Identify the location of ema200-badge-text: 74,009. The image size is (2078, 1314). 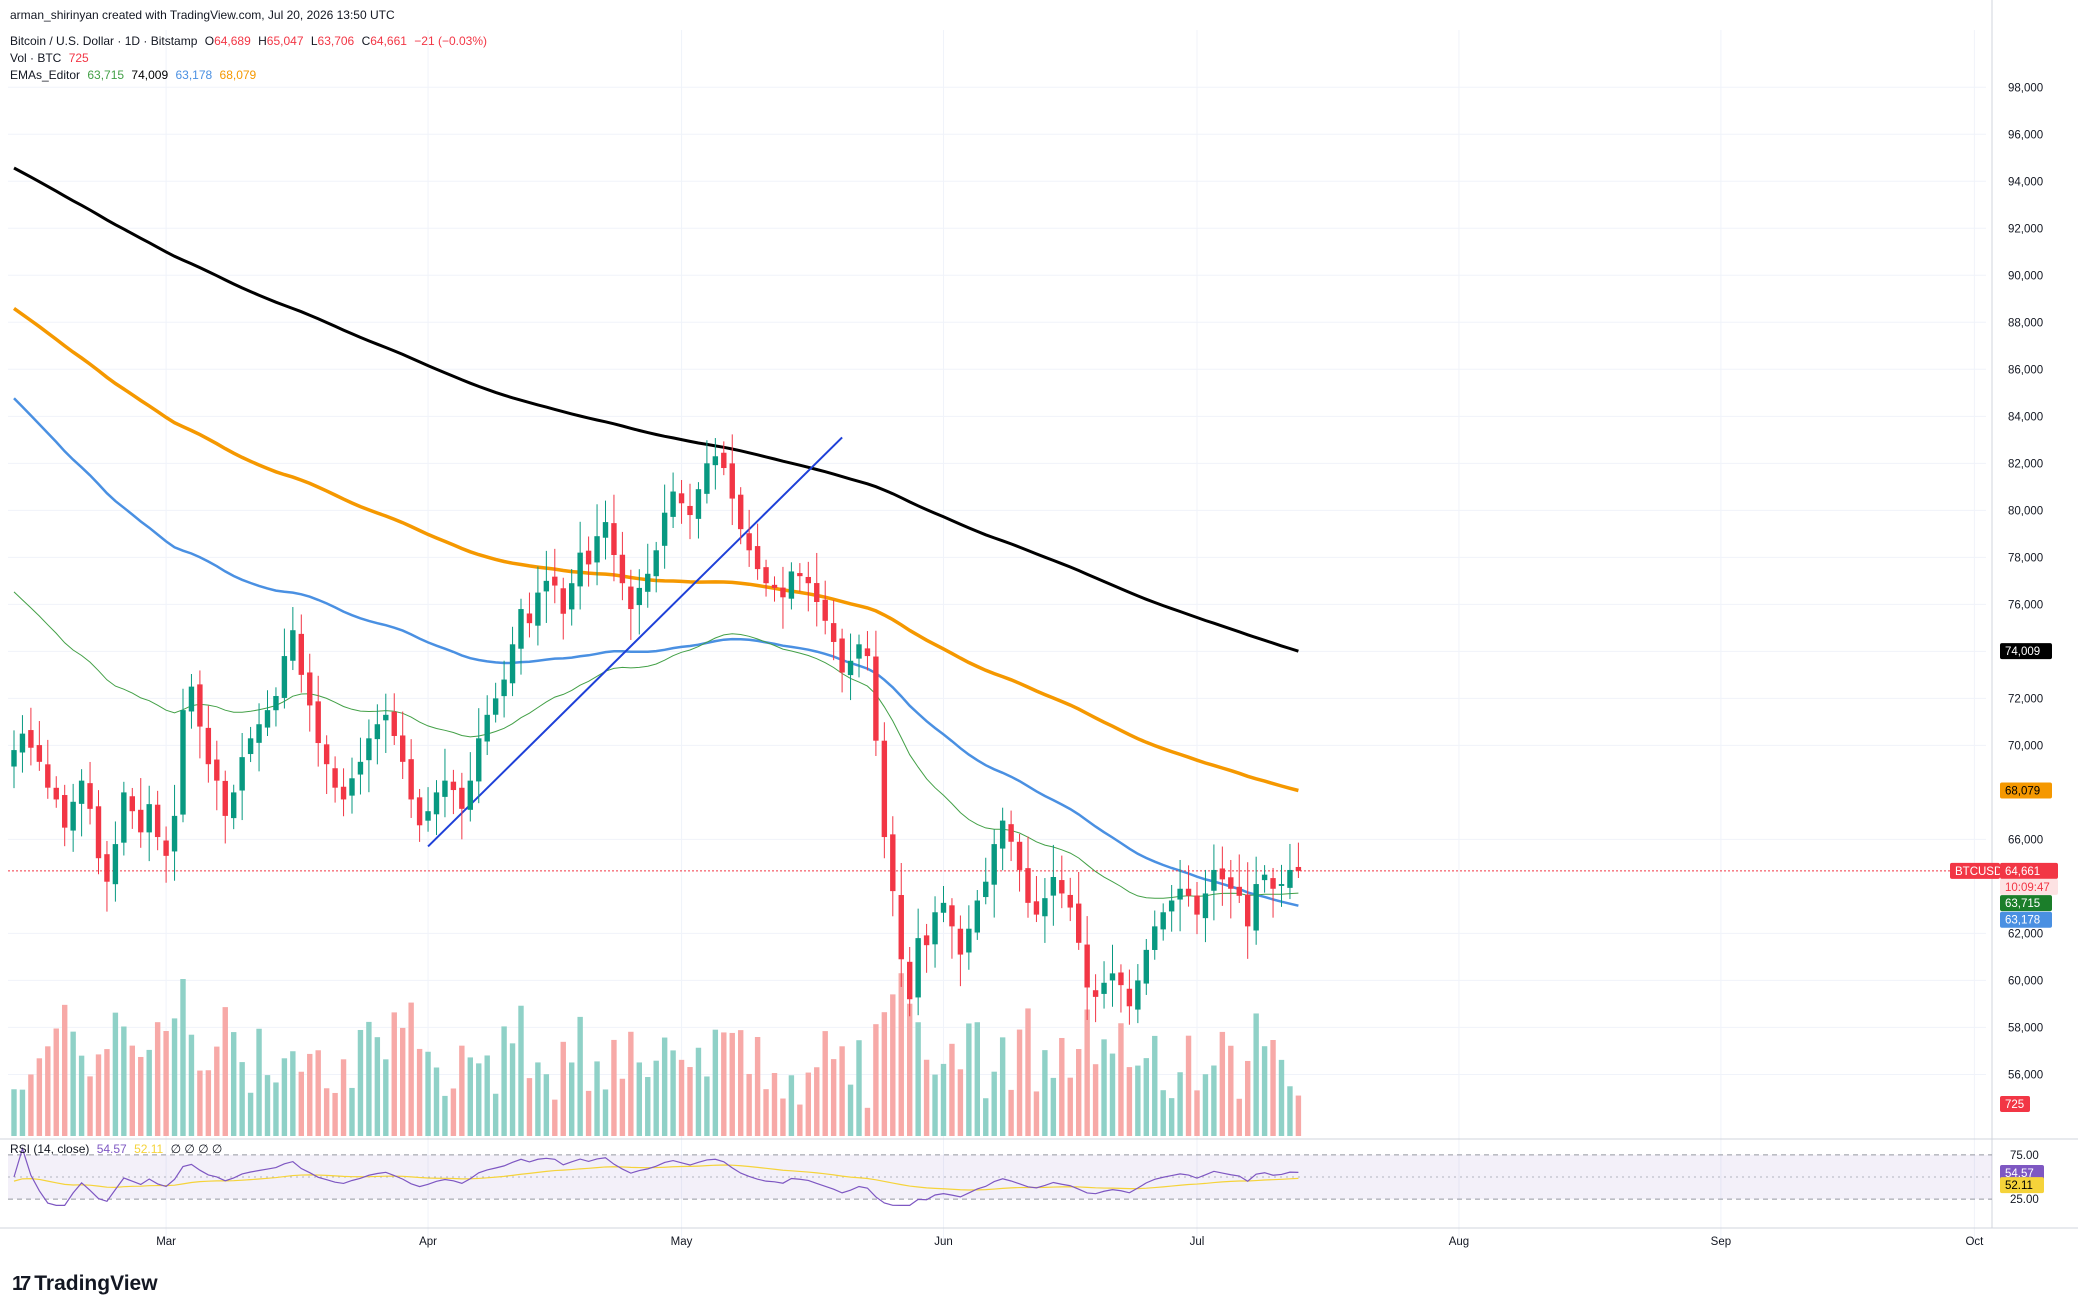
(2022, 652).